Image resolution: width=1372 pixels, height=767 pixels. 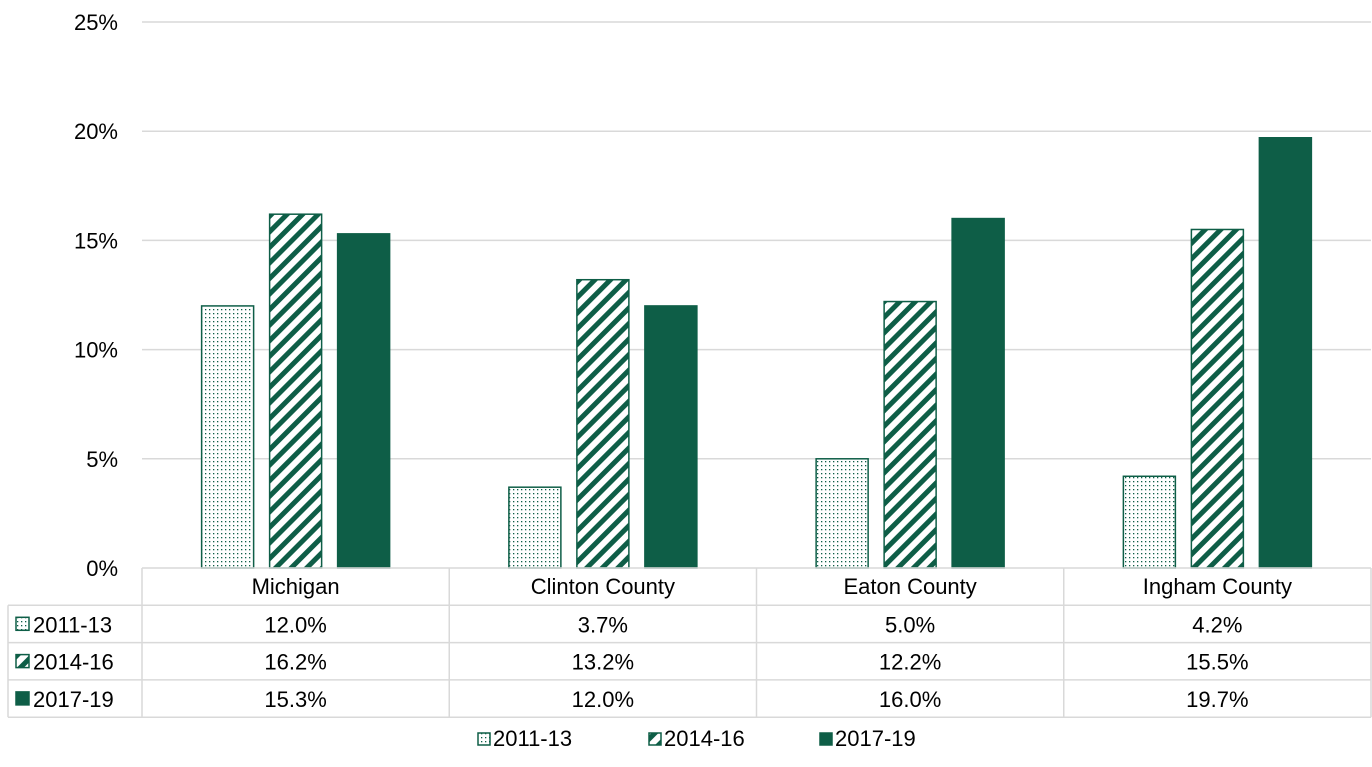 I want to click on category-label: Eaton County, so click(x=909, y=586).